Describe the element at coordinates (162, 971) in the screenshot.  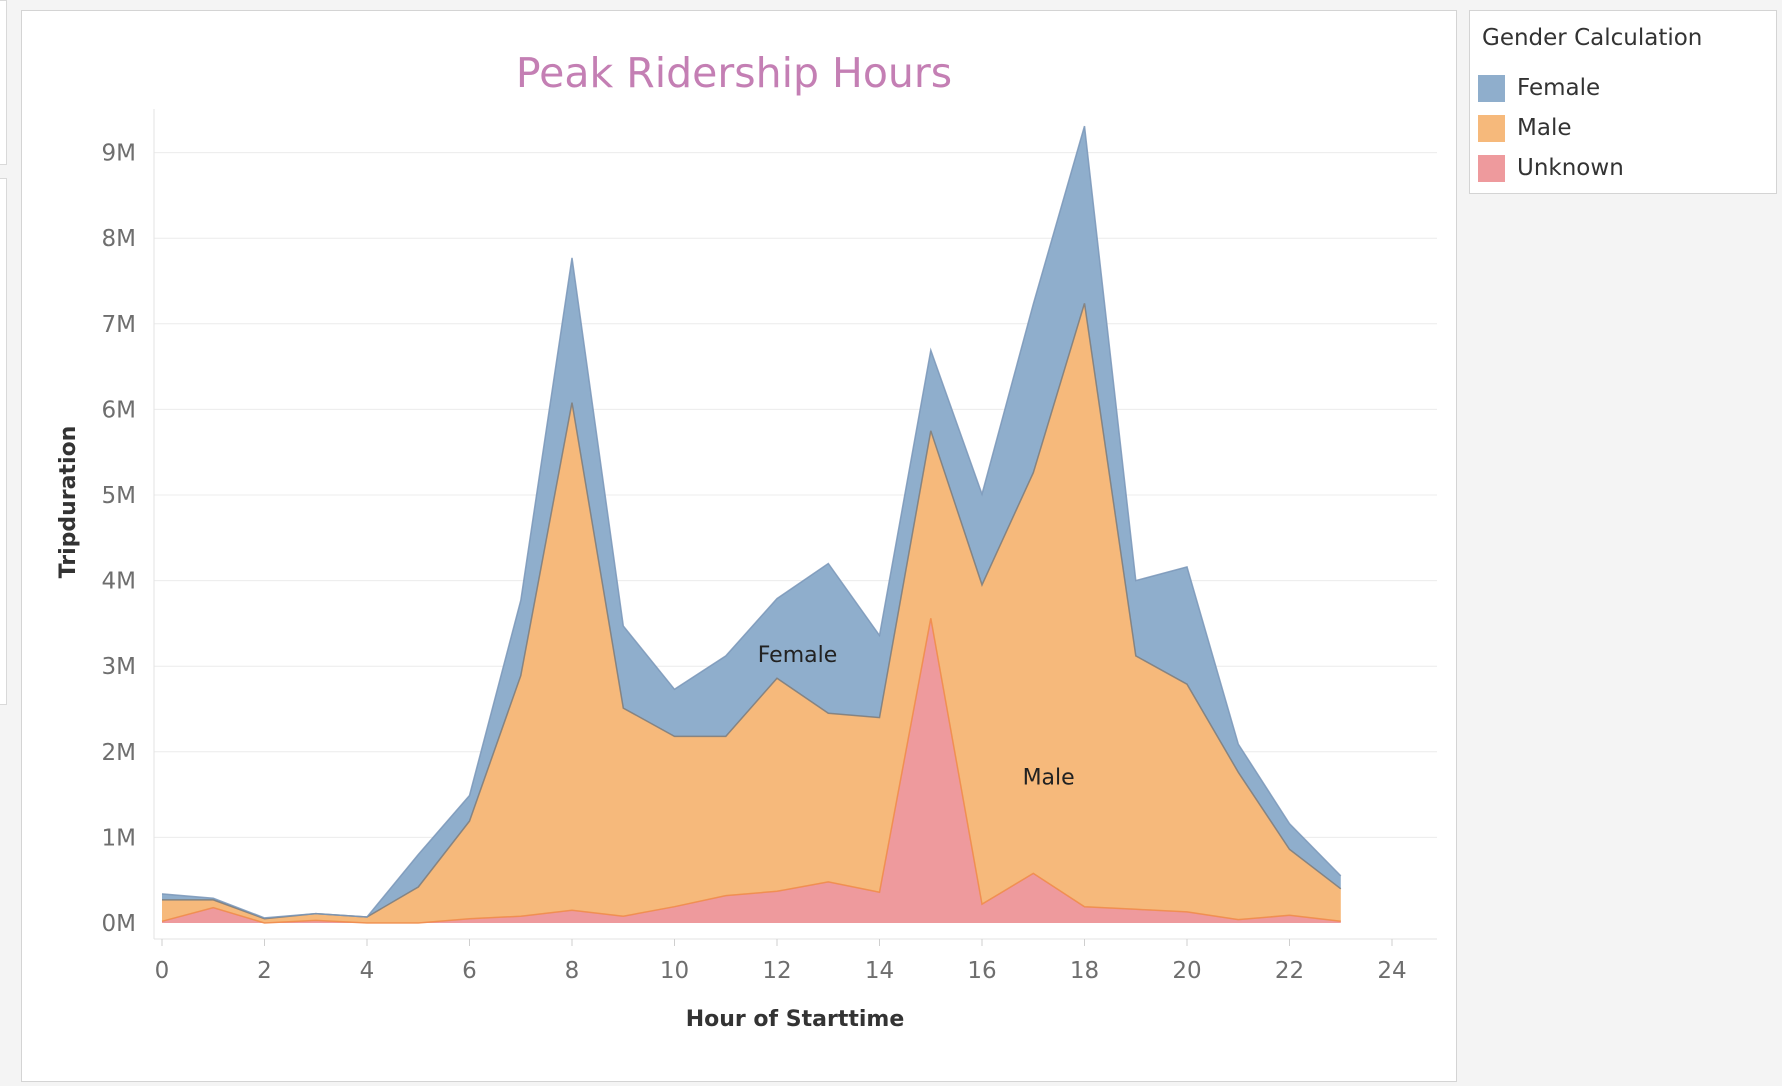
I see `x-tick-label: 0` at that location.